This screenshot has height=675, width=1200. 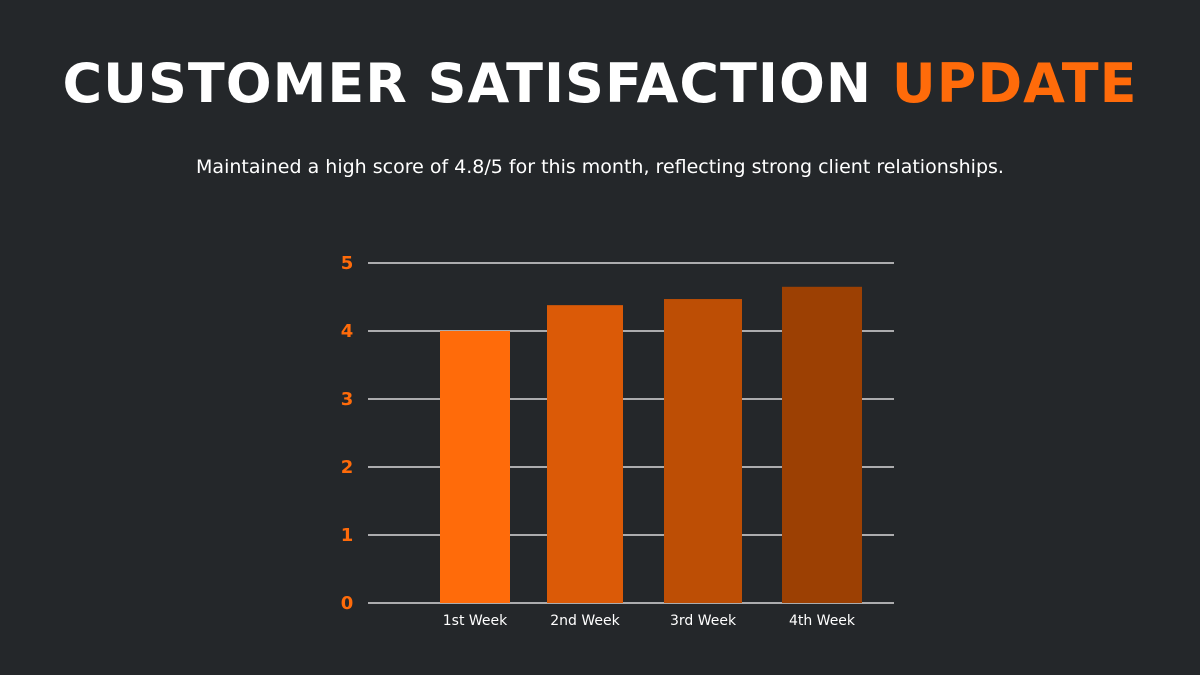 I want to click on y-tick-label: 2, so click(x=347, y=467).